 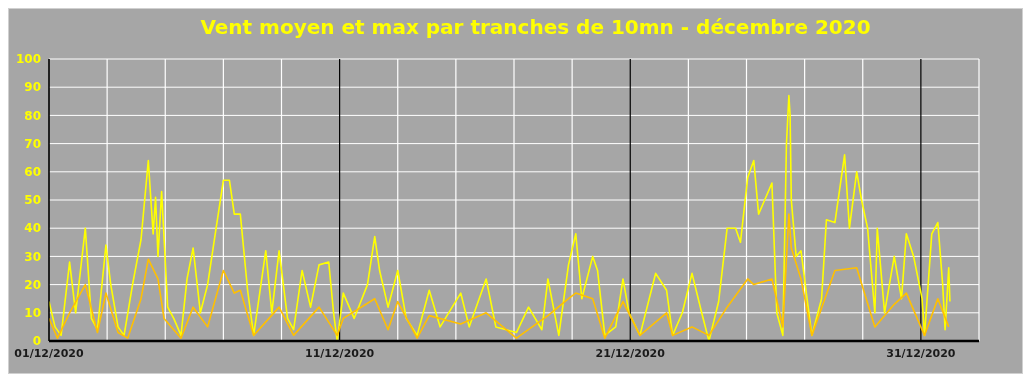 What do you see at coordinates (49, 353) in the screenshot?
I see `x-tick-label: 01/12/2020` at bounding box center [49, 353].